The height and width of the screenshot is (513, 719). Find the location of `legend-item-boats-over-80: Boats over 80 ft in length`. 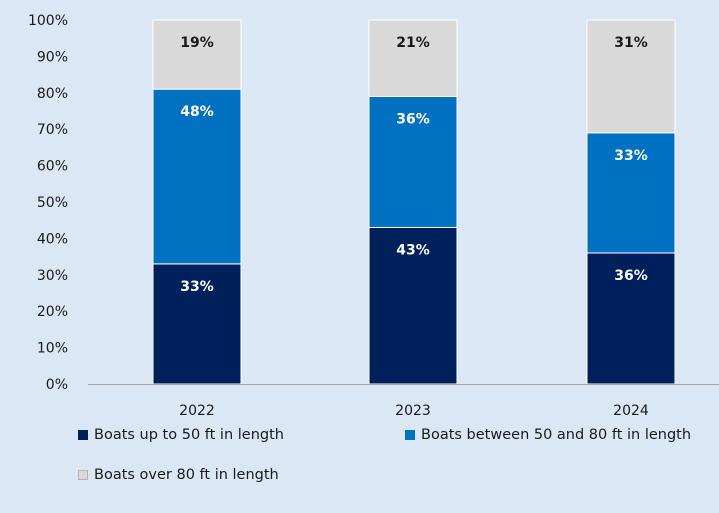

legend-item-boats-over-80: Boats over 80 ft in length is located at coordinates (178, 475).